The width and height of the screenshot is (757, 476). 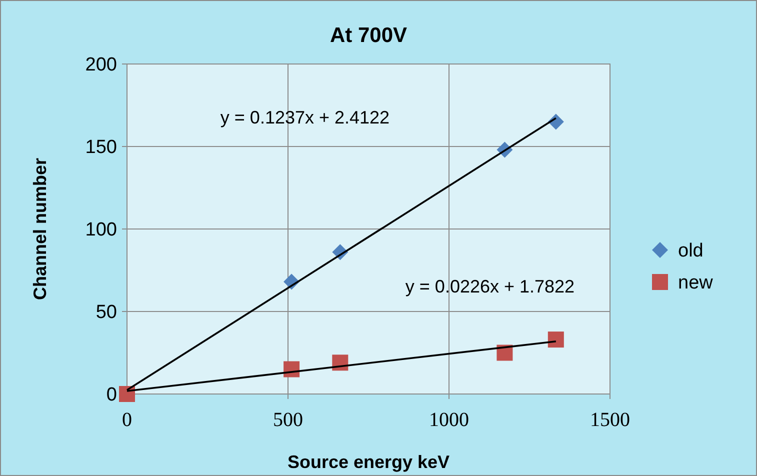 What do you see at coordinates (449, 420) in the screenshot?
I see `x-tick-label: 1000` at bounding box center [449, 420].